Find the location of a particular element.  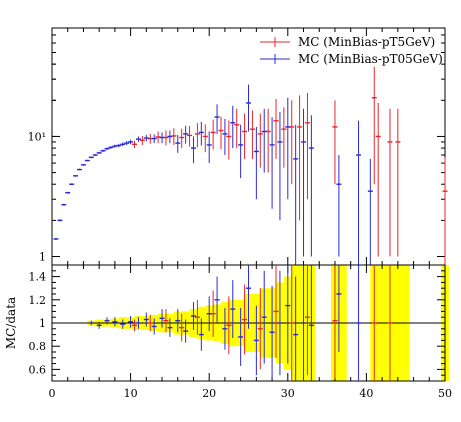

y-tick-label: 0.8 is located at coordinates (38, 346).